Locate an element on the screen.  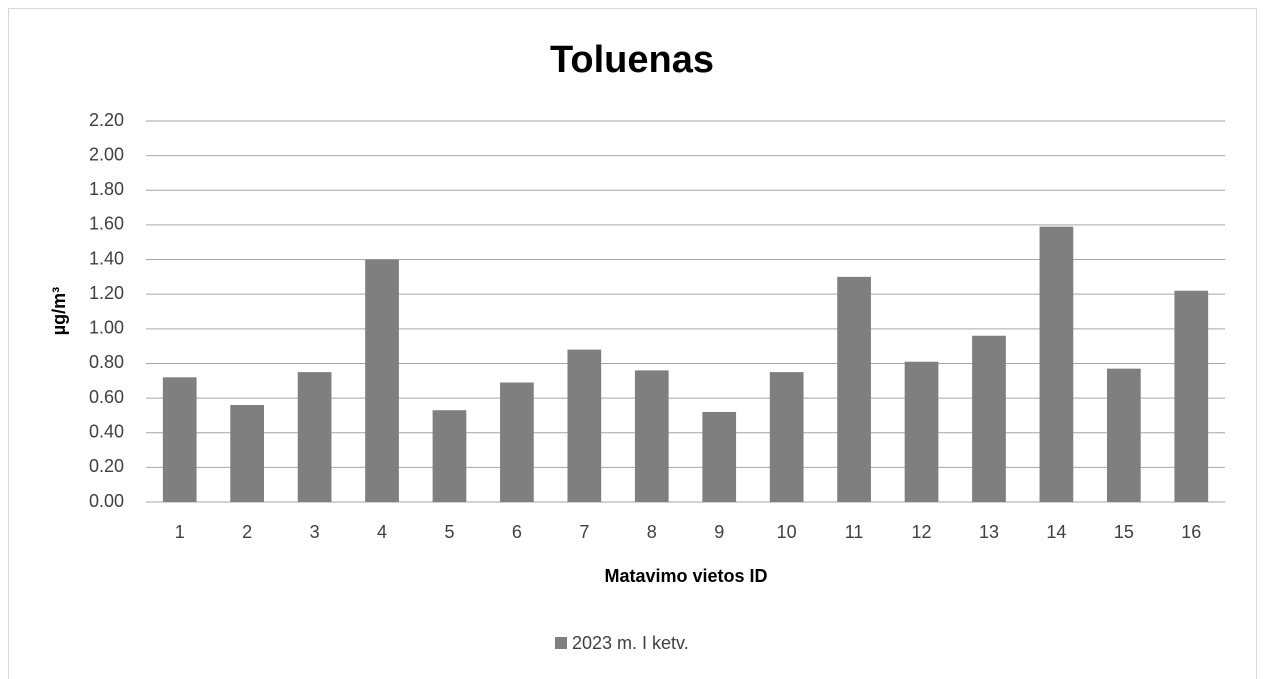
x-tick-label: 1 is located at coordinates (180, 532).